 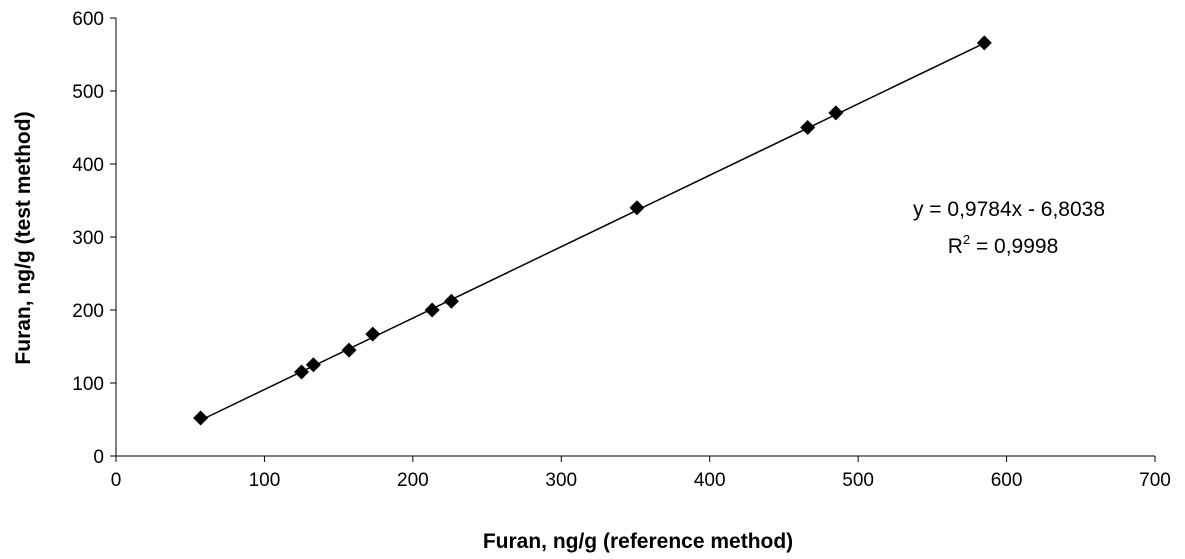 I want to click on x-tick-label: 0, so click(x=116, y=480).